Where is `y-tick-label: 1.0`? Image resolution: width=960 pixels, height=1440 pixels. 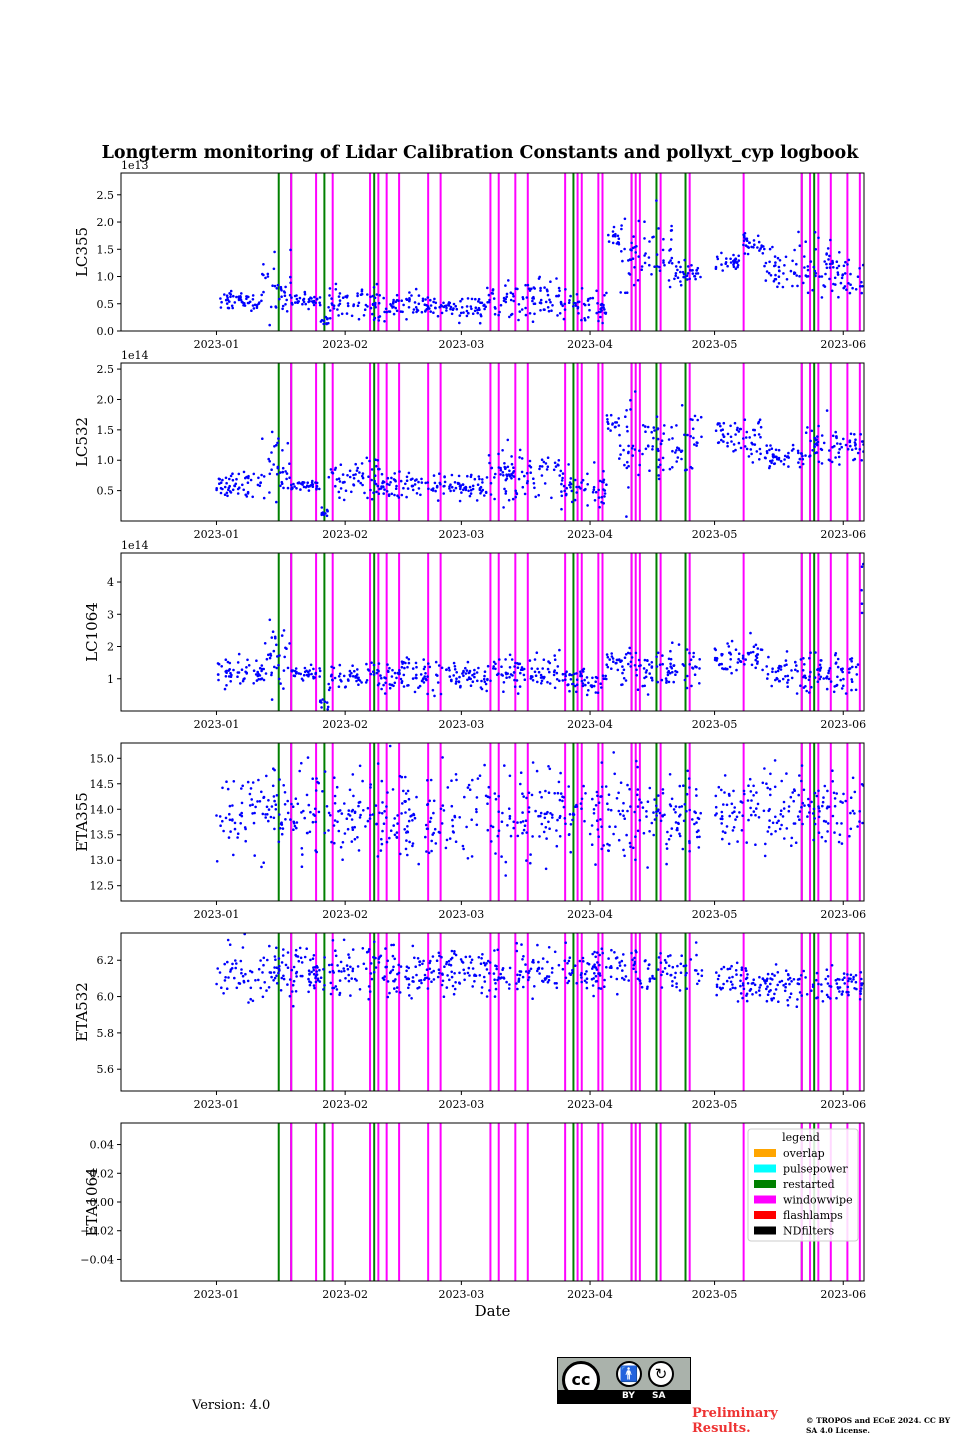 y-tick-label: 1.0 is located at coordinates (106, 460).